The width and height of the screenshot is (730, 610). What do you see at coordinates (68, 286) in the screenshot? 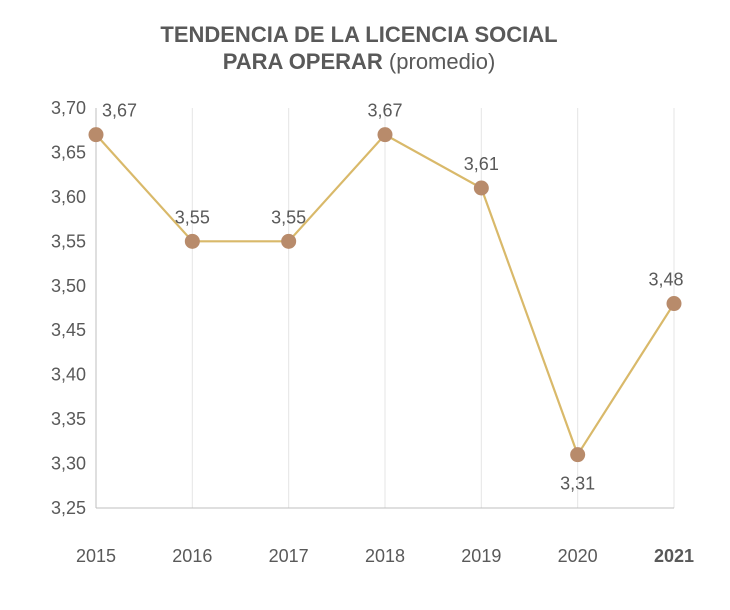
I see `y-tick-label-3,50: 3,50` at bounding box center [68, 286].